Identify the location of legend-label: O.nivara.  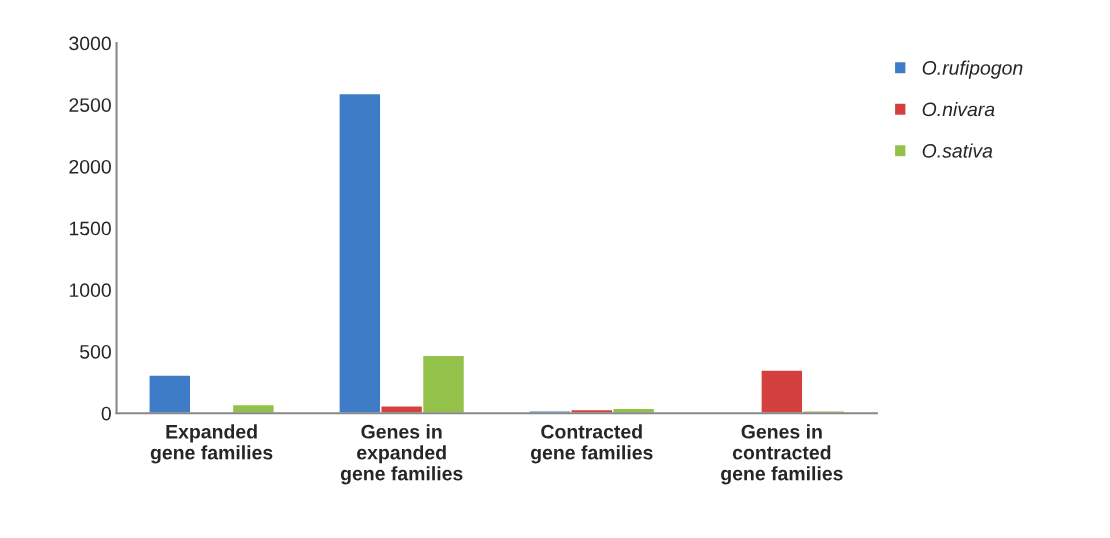
(958, 109).